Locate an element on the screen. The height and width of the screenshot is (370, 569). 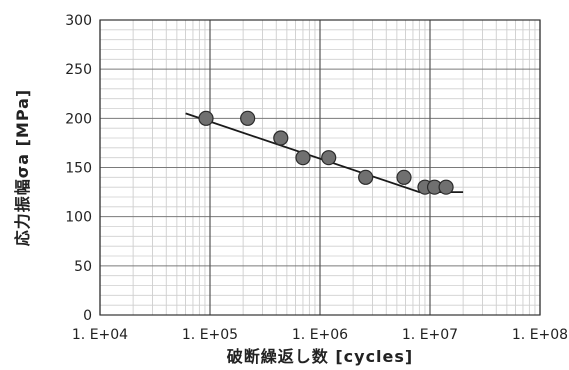
x-tick-label: 1. E+05 is located at coordinates (210, 335).